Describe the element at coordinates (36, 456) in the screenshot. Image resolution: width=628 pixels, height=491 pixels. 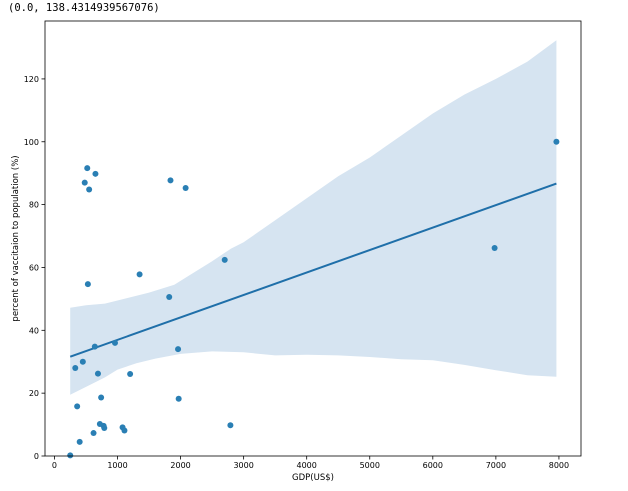
I see `y-tick-label: 0` at that location.